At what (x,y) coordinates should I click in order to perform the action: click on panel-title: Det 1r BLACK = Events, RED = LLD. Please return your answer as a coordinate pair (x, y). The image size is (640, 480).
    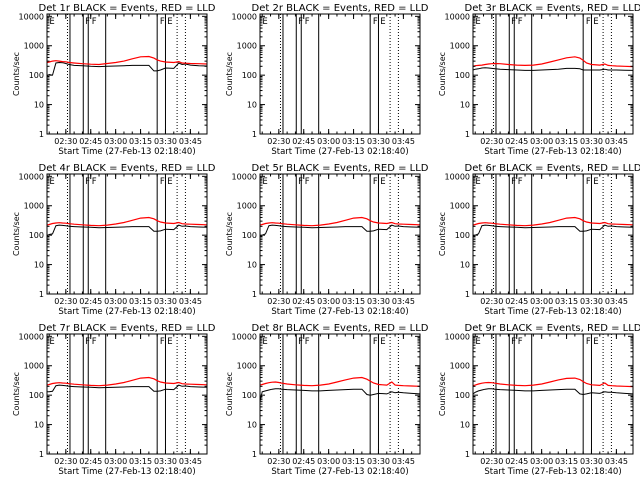
    Looking at the image, I should click on (127, 8).